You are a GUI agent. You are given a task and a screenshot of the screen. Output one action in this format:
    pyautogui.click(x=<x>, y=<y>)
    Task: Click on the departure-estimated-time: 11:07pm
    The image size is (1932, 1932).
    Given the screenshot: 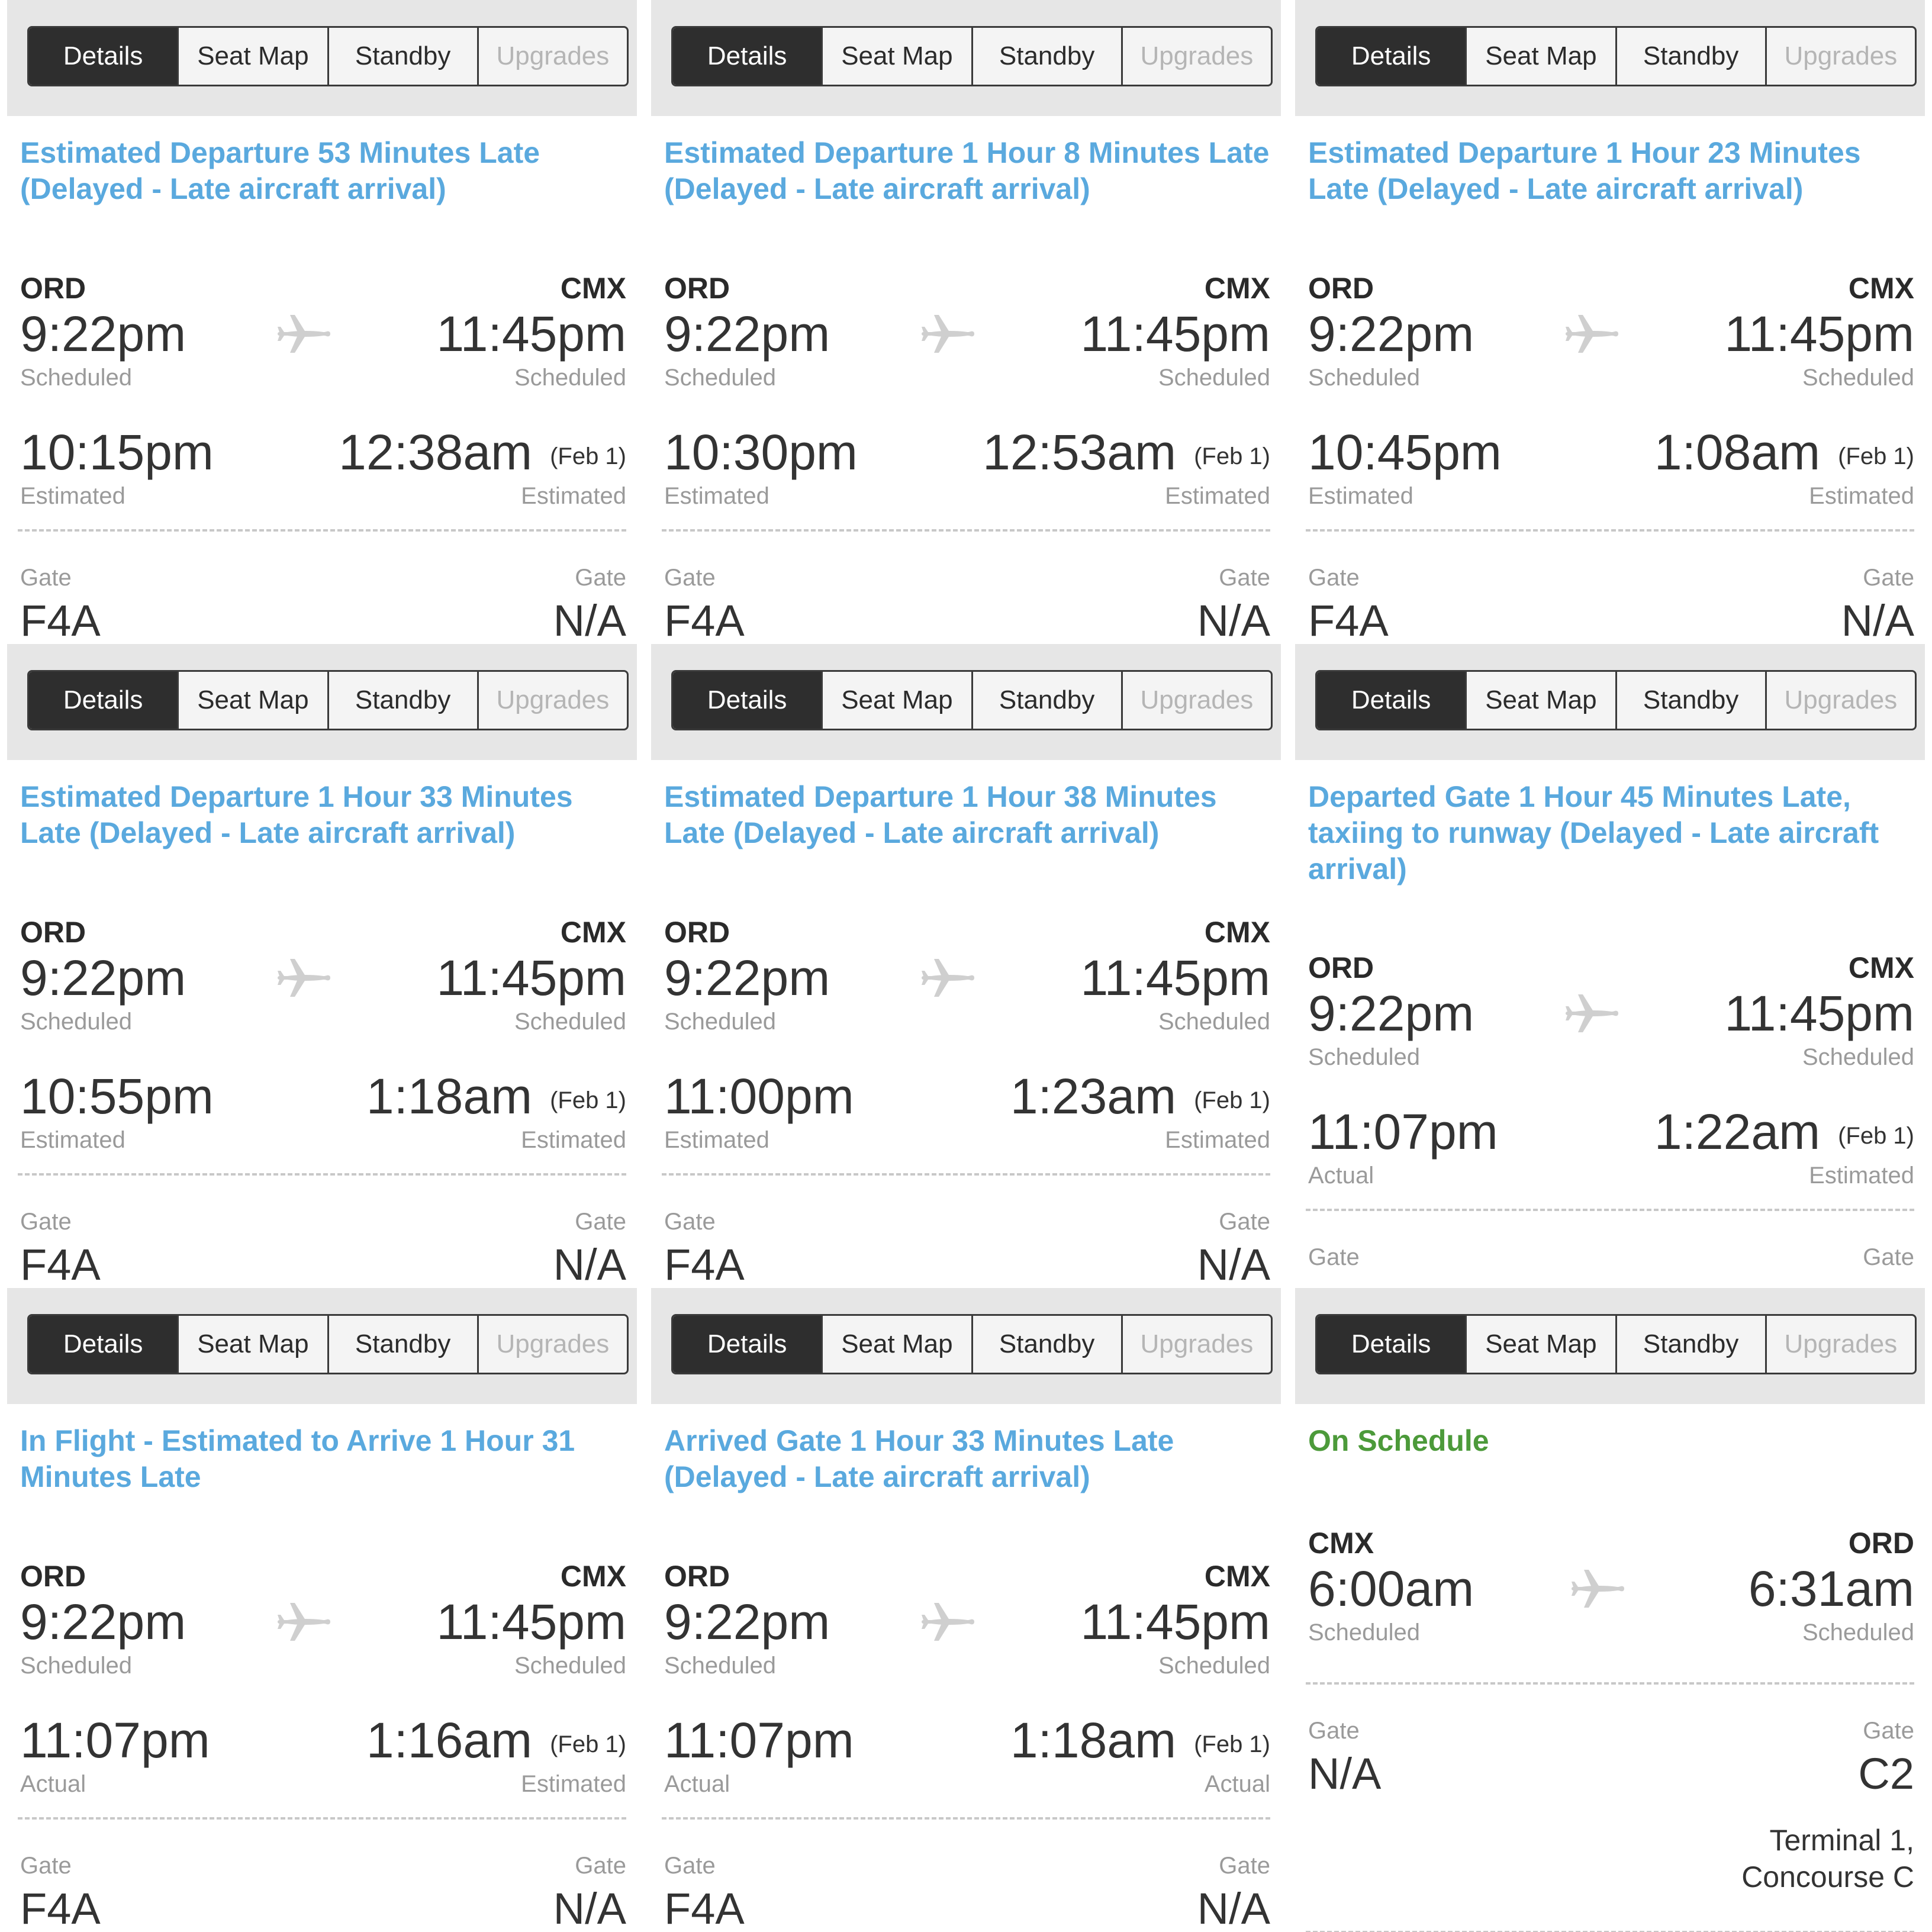 What is the action you would take?
    pyautogui.click(x=115, y=1740)
    